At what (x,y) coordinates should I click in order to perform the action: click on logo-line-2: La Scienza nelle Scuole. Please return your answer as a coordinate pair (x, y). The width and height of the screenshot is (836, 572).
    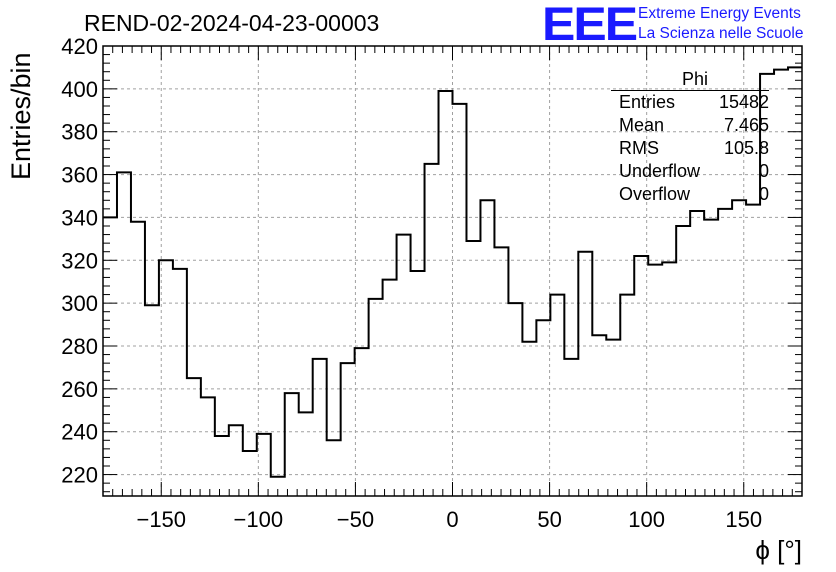
    Looking at the image, I should click on (721, 33).